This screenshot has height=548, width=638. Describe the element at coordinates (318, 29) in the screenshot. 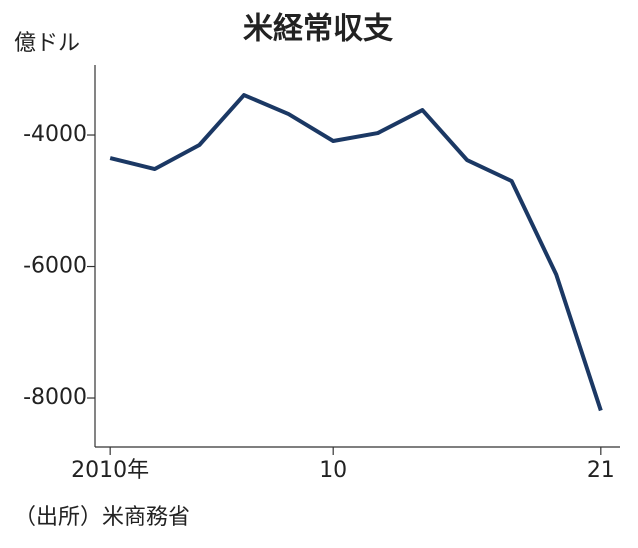

I see `chart-title: 米経常収支` at that location.